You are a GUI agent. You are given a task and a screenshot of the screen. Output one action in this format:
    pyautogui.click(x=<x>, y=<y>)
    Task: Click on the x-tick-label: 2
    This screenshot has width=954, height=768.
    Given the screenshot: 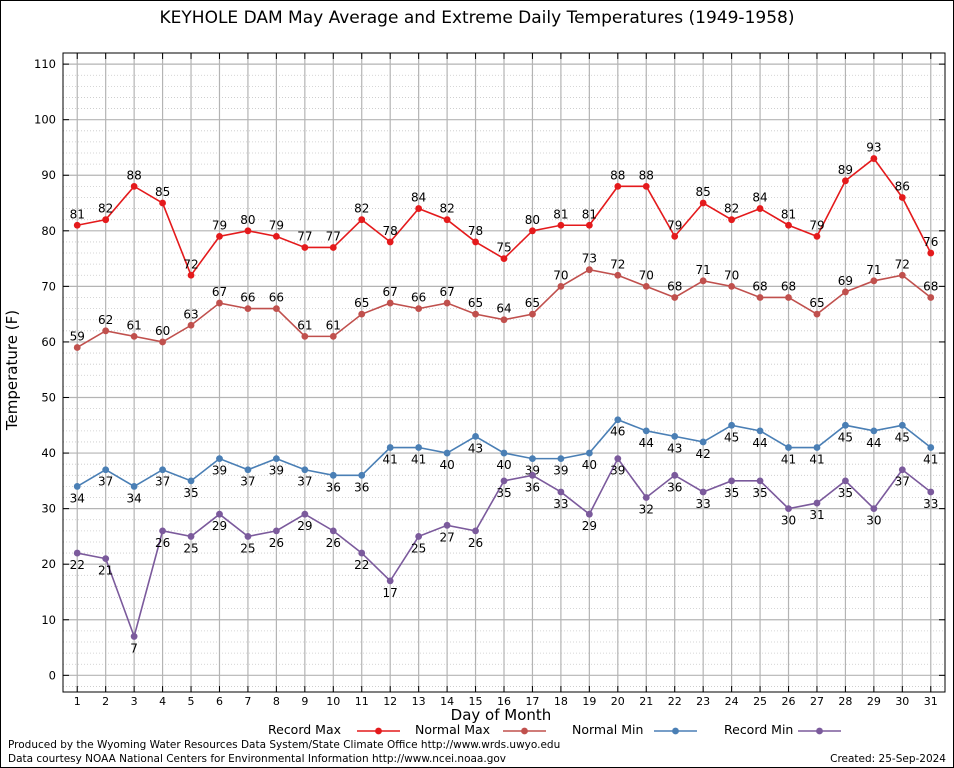 What is the action you would take?
    pyautogui.click(x=105, y=701)
    